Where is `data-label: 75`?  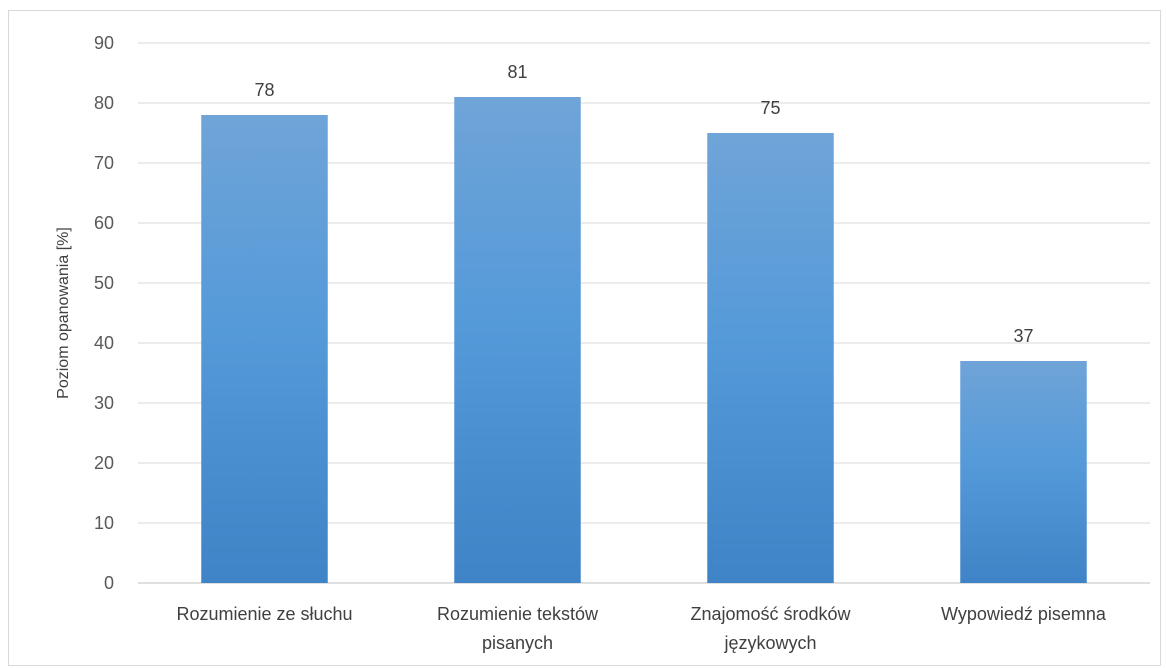 data-label: 75 is located at coordinates (770, 108).